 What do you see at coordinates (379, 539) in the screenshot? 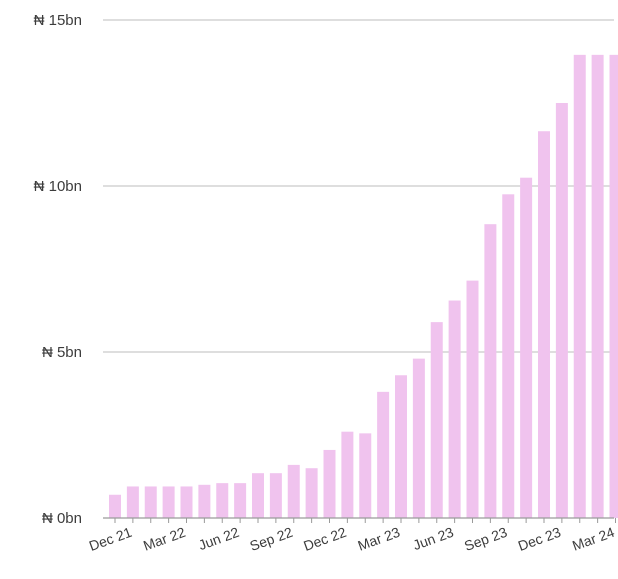
I see `x-tick-label: Mar 23` at bounding box center [379, 539].